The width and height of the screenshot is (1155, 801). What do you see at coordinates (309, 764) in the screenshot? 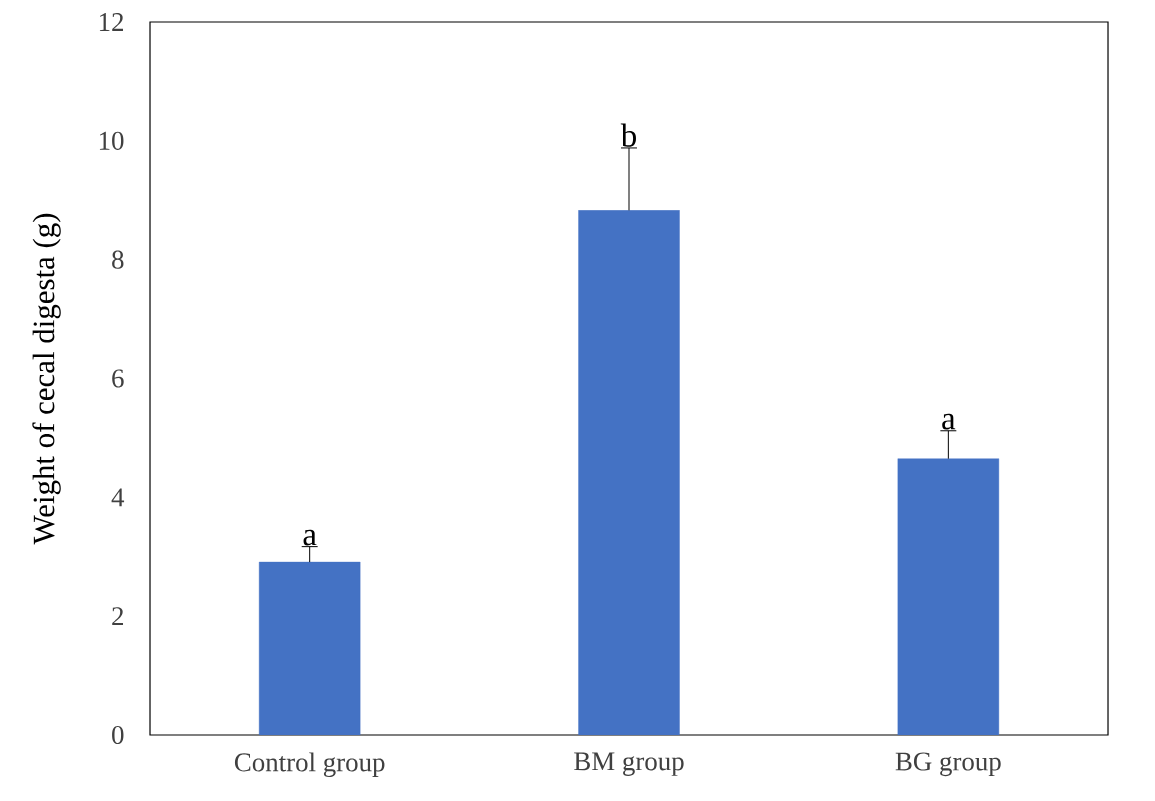
I see `x-tick-label: Control group` at bounding box center [309, 764].